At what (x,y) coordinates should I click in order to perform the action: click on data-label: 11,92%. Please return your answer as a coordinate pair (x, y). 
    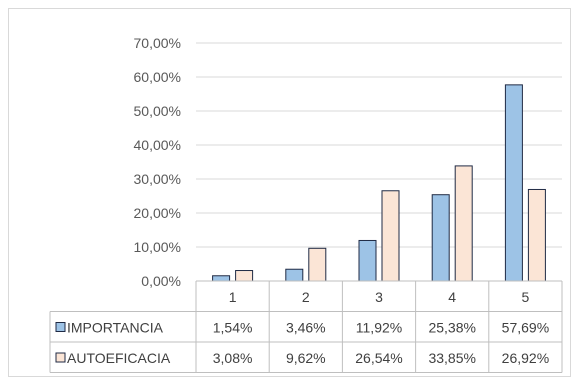
    Looking at the image, I should click on (379, 328).